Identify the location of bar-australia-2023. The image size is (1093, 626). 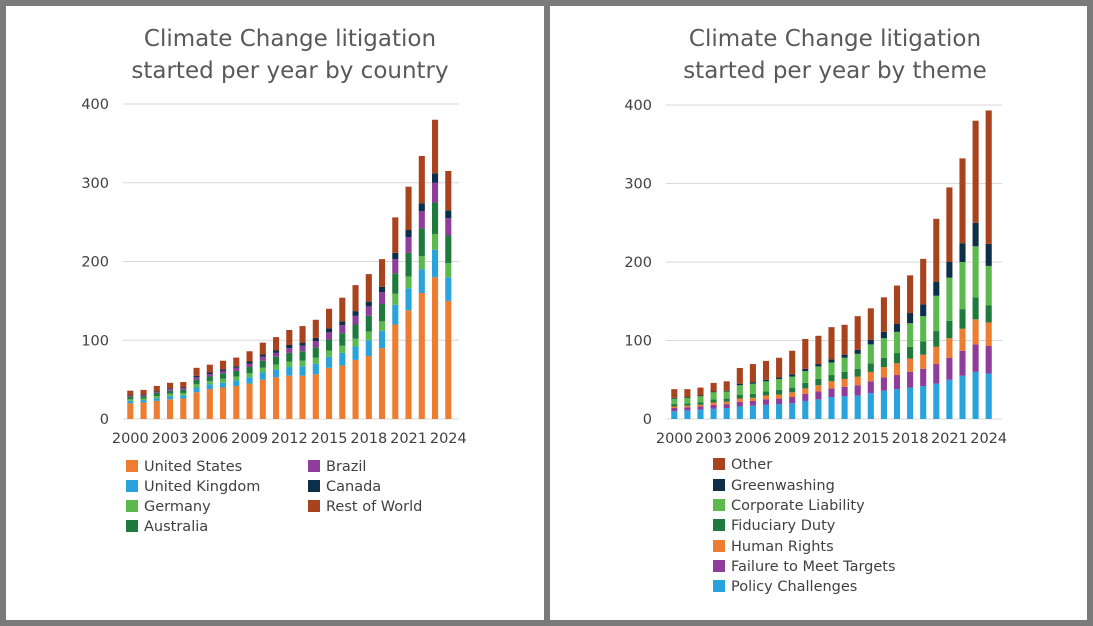
(435, 218).